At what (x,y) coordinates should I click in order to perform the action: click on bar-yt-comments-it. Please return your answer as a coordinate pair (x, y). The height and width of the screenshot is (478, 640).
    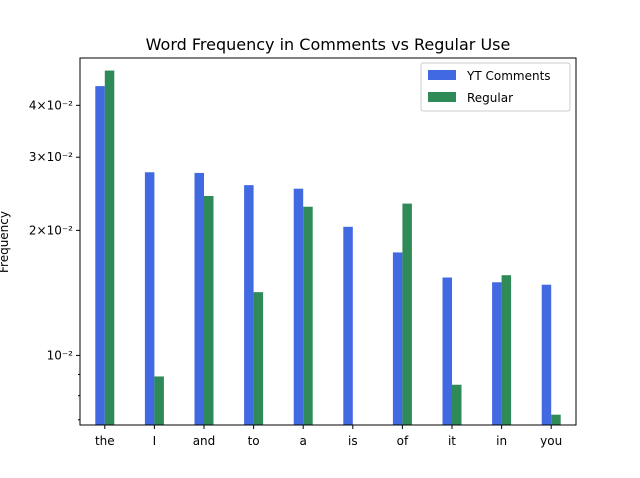
    Looking at the image, I should click on (447, 351).